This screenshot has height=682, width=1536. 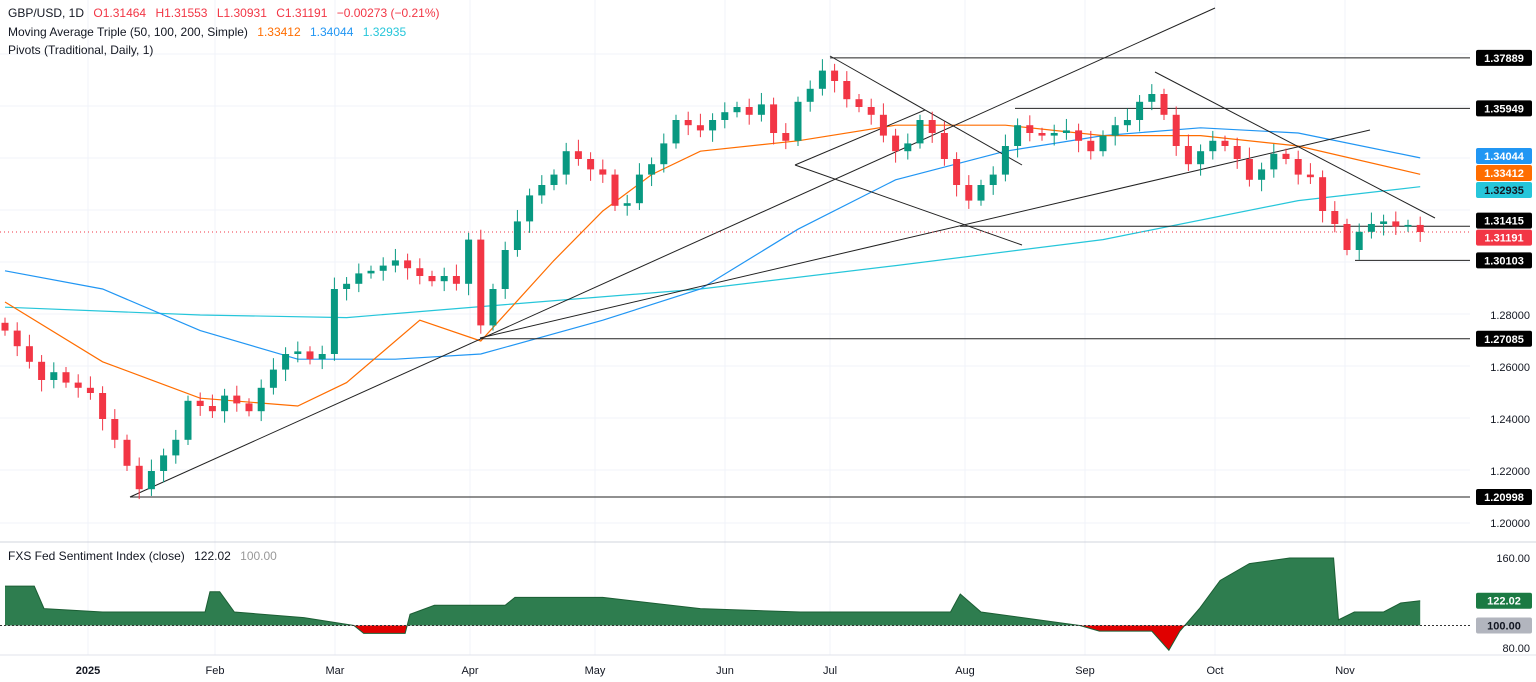 I want to click on y-tick-label: 1.22000, so click(x=1510, y=472).